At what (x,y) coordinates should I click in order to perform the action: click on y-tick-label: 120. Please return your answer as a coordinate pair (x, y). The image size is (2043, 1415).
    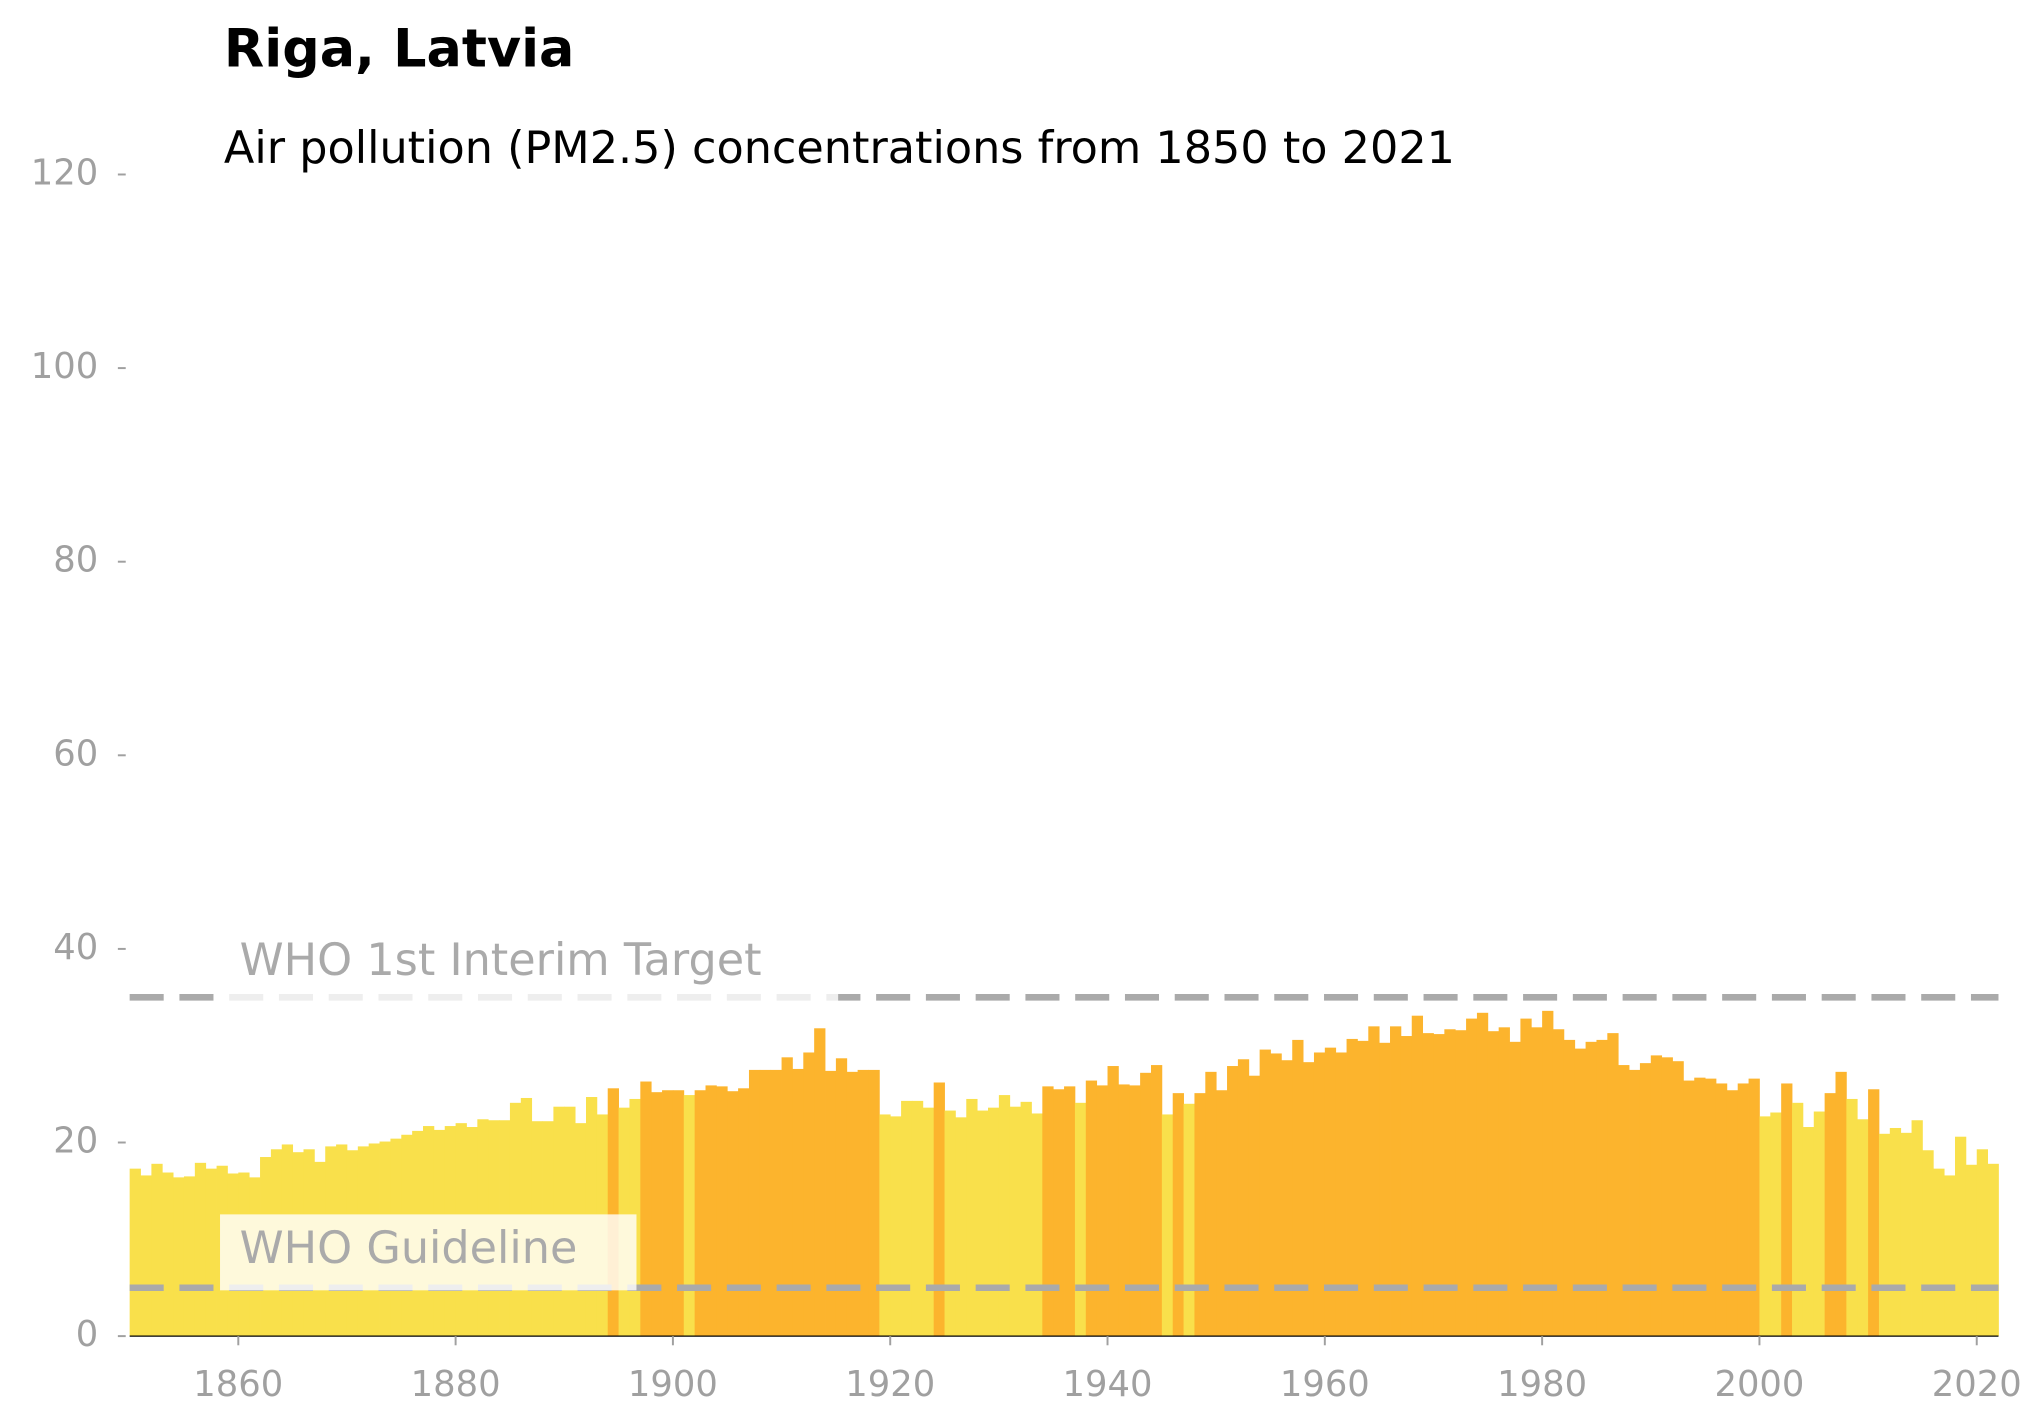
    Looking at the image, I should click on (64, 172).